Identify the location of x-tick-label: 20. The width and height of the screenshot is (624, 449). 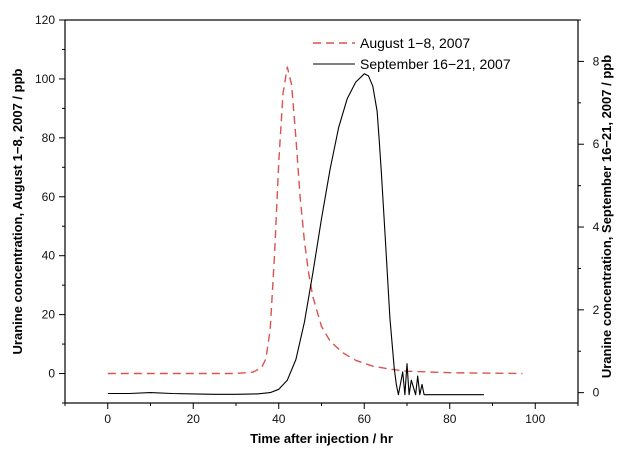
(194, 419).